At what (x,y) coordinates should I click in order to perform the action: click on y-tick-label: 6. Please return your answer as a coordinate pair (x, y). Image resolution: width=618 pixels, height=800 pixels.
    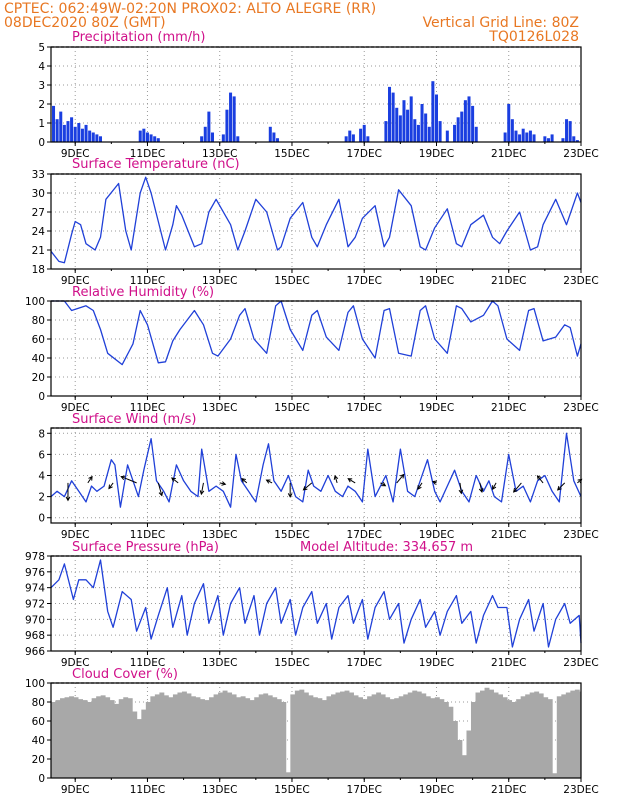
    Looking at the image, I should click on (41, 455).